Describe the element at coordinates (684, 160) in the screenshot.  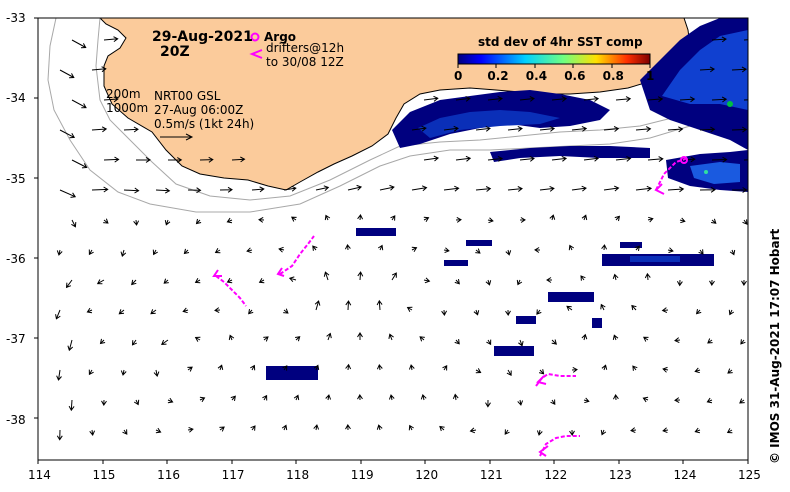
I see `argo-float-marker` at that location.